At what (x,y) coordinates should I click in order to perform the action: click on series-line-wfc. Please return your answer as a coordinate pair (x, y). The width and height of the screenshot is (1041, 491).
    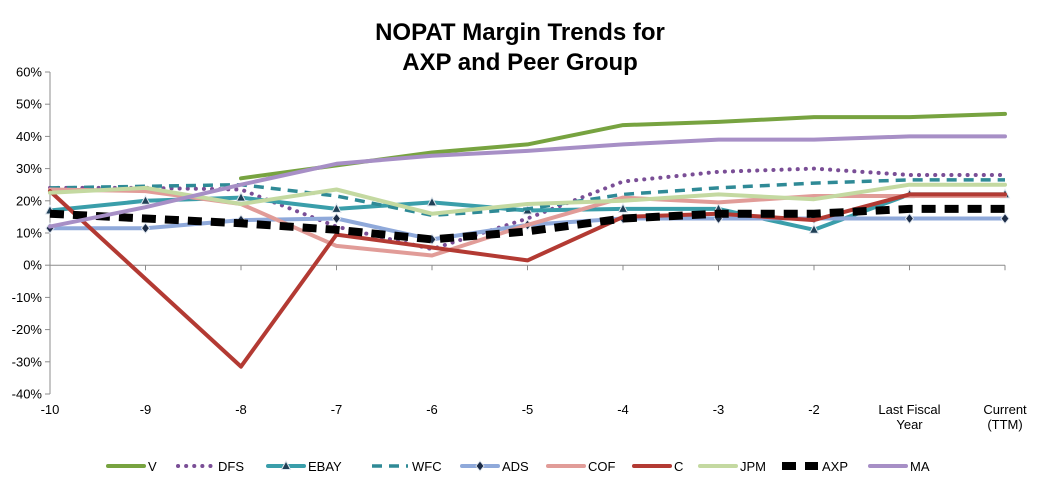
    Looking at the image, I should click on (527, 198).